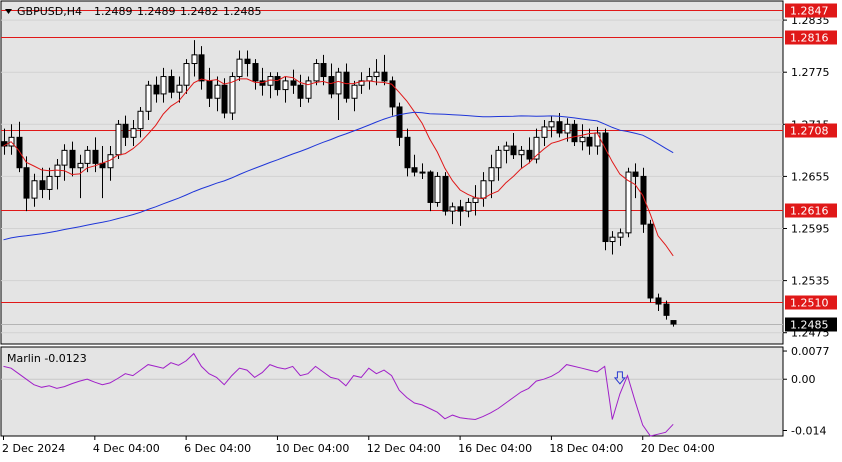 This screenshot has width=842, height=462. Describe the element at coordinates (808, 431) in the screenshot. I see `indicator-tick-label: -0.014` at that location.